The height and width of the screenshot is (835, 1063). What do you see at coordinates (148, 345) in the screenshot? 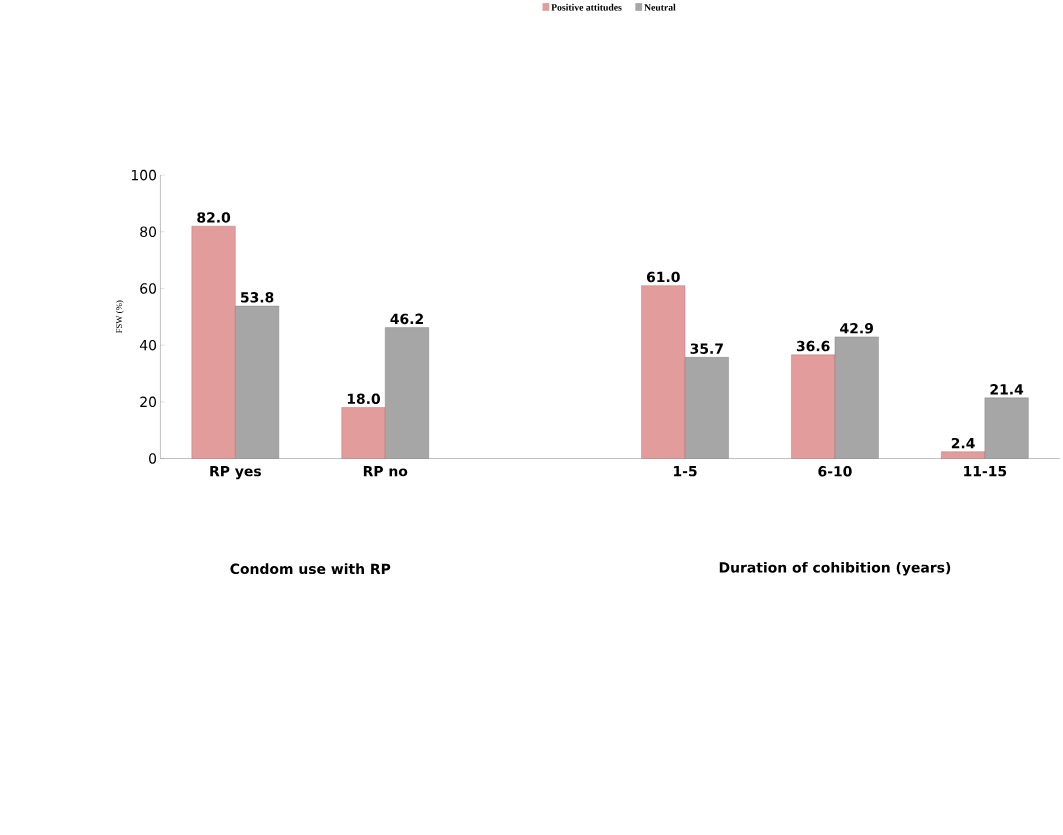
I see `y-tick-label: 40` at bounding box center [148, 345].